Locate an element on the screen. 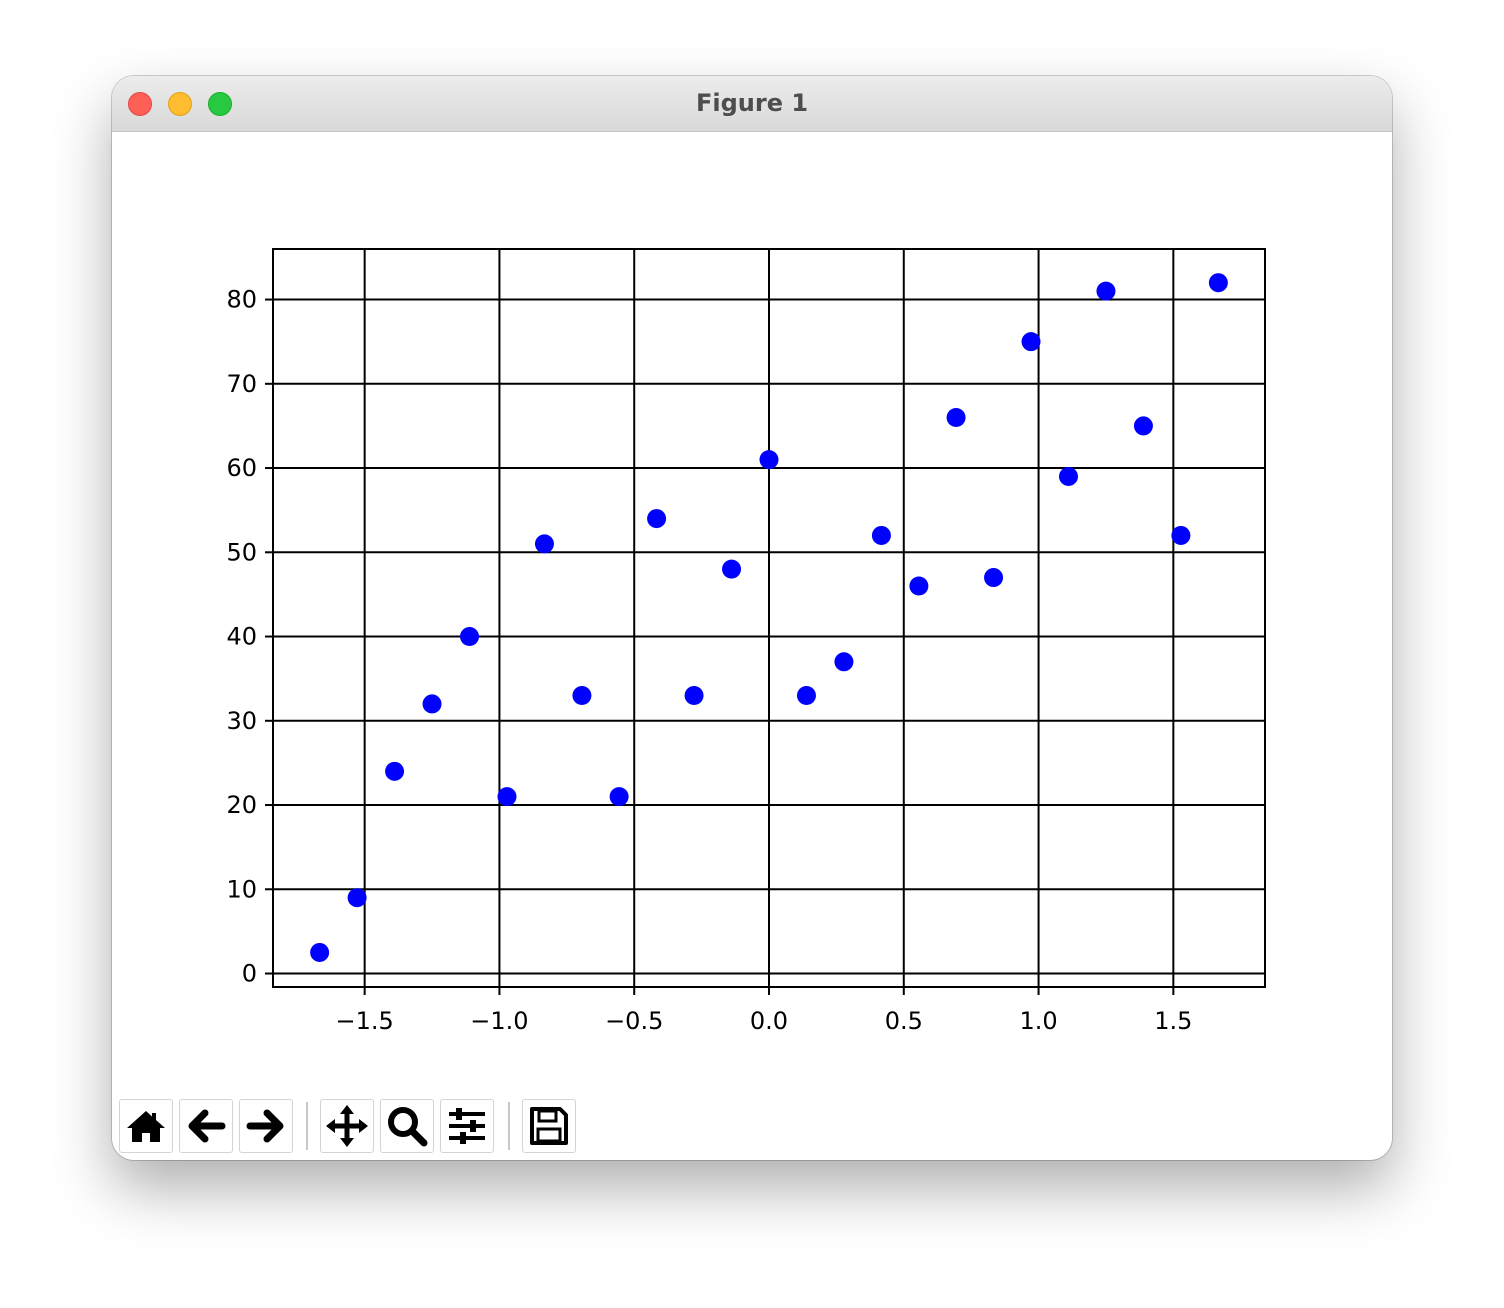 The height and width of the screenshot is (1308, 1504). magnifier-icon is located at coordinates (408, 1127).